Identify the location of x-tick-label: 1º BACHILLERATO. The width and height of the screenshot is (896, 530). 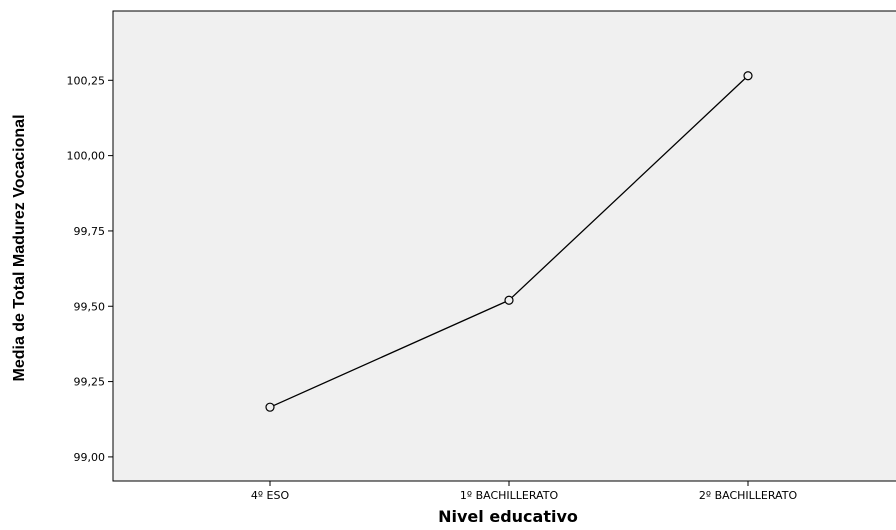
(509, 495).